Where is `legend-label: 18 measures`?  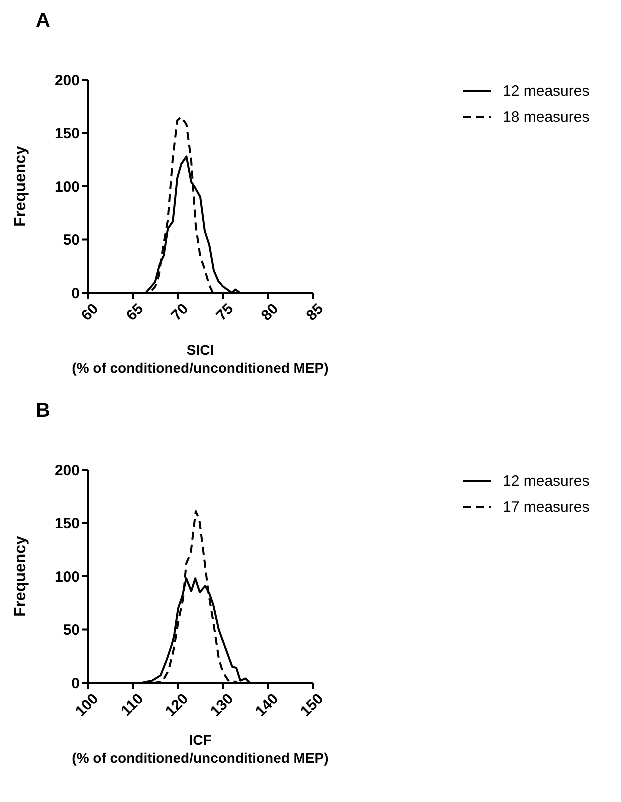 legend-label: 18 measures is located at coordinates (546, 117).